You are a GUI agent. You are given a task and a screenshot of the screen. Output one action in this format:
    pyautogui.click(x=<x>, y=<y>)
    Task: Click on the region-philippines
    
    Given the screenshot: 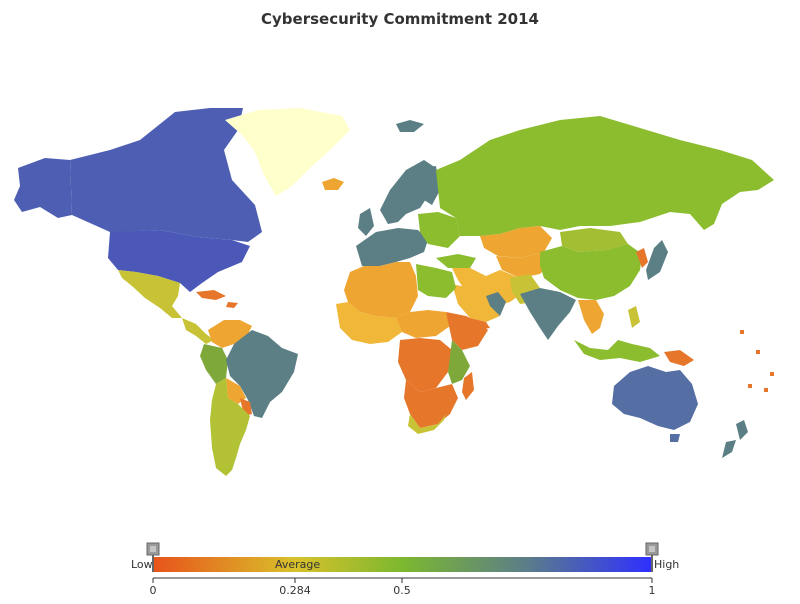 What is the action you would take?
    pyautogui.click(x=634, y=317)
    